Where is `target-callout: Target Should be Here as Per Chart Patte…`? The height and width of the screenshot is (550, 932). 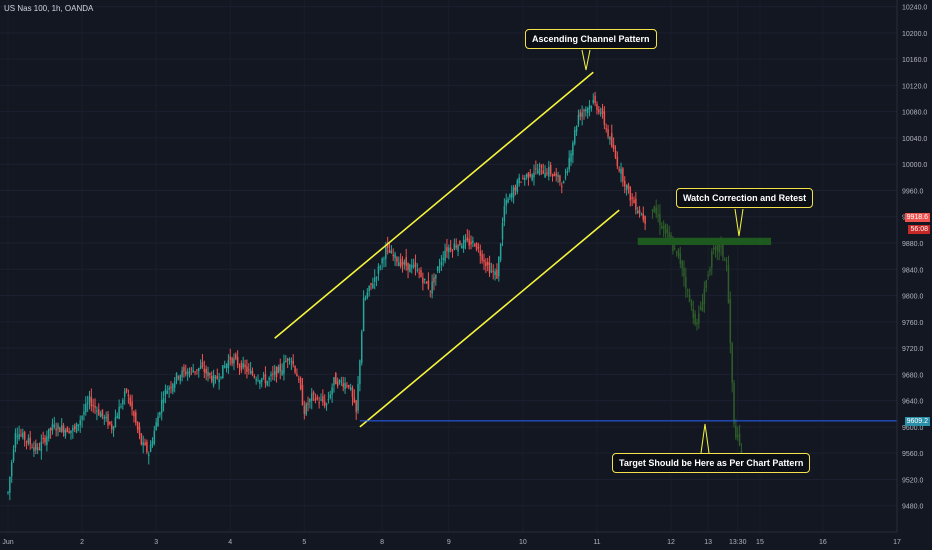 target-callout: Target Should be Here as Per Chart Patte… is located at coordinates (711, 463).